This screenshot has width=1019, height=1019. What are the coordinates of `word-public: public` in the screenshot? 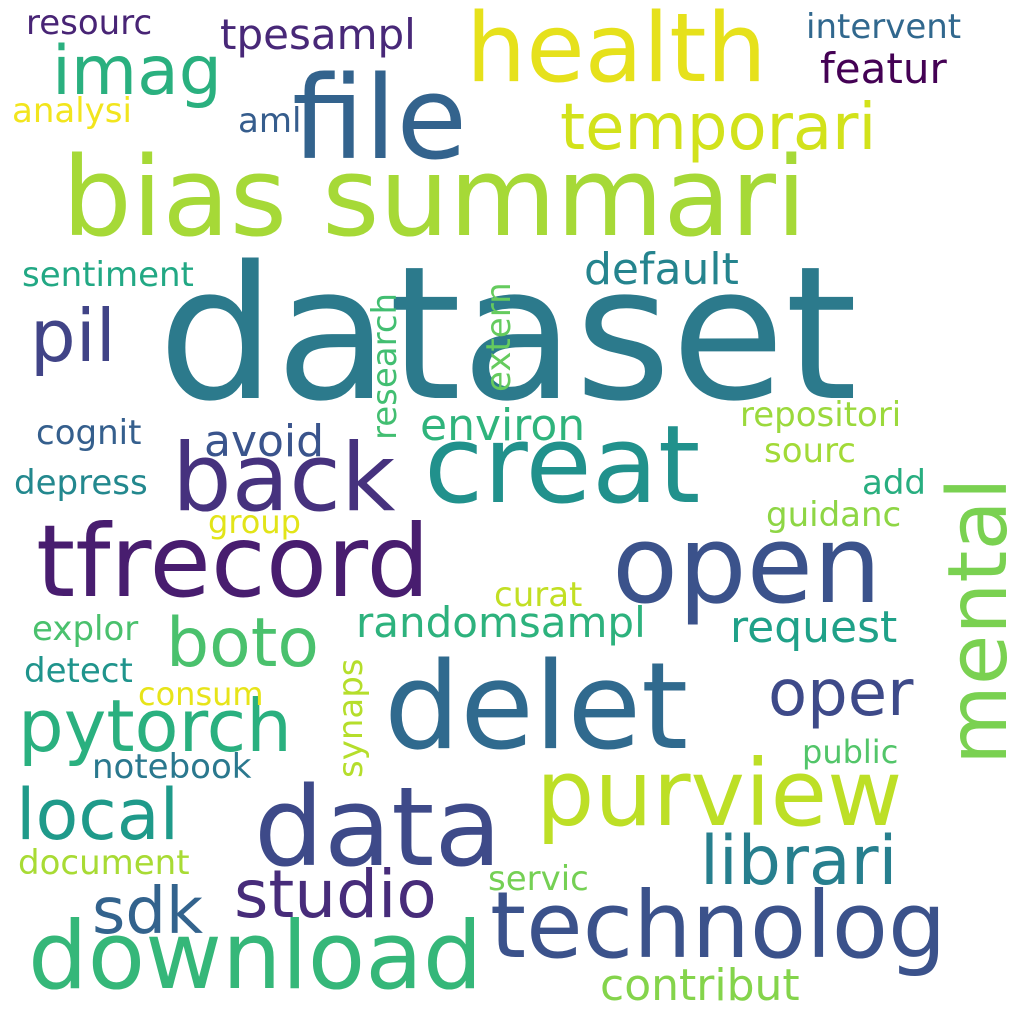 It's located at (850, 752).